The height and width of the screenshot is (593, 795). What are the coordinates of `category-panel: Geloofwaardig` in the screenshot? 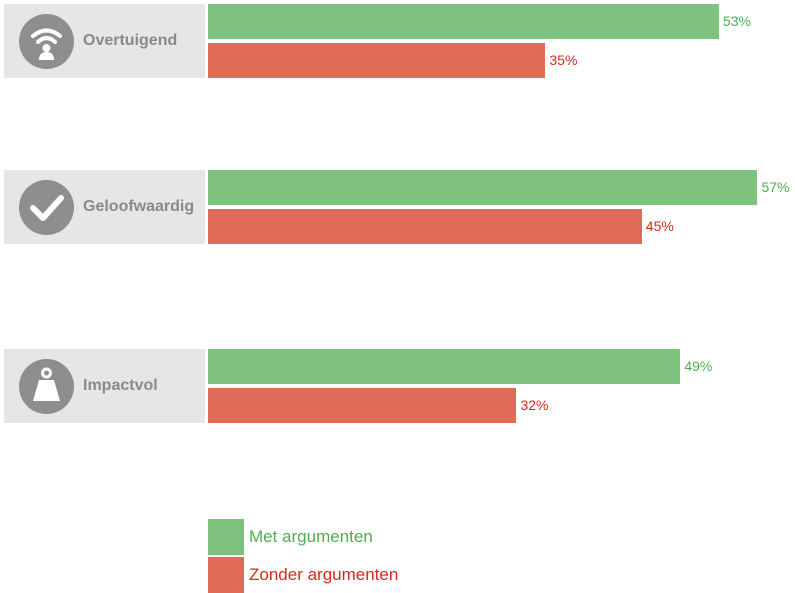 It's located at (104, 207).